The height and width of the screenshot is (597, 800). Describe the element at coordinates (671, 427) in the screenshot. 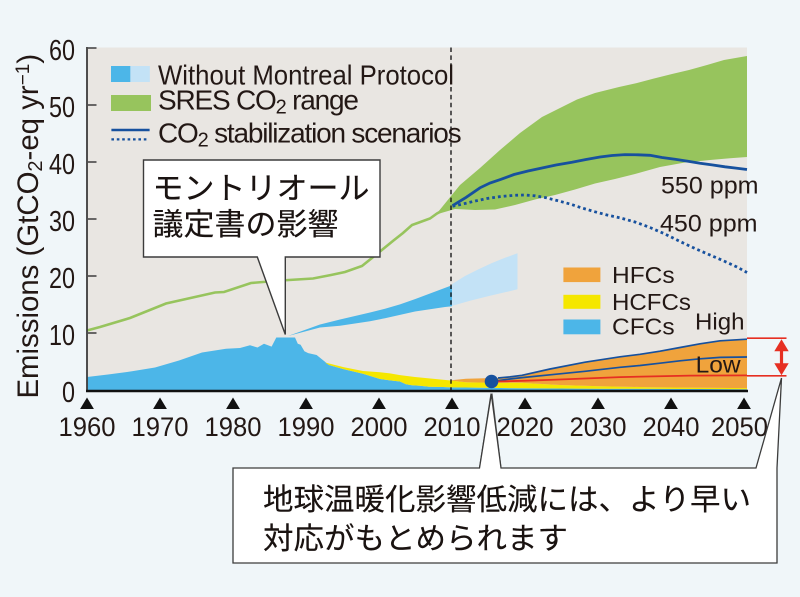

I see `svg-text: 2040` at that location.